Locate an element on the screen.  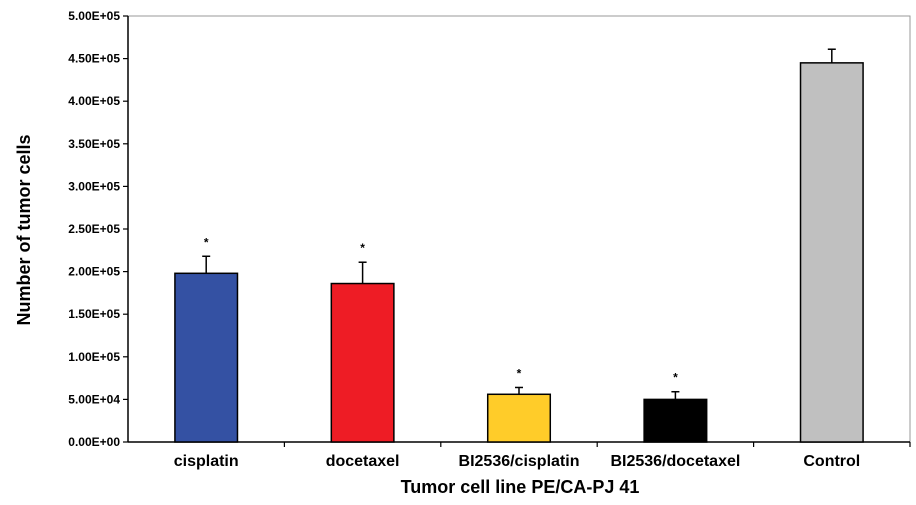
x-category-label: cisplatin is located at coordinates (206, 461).